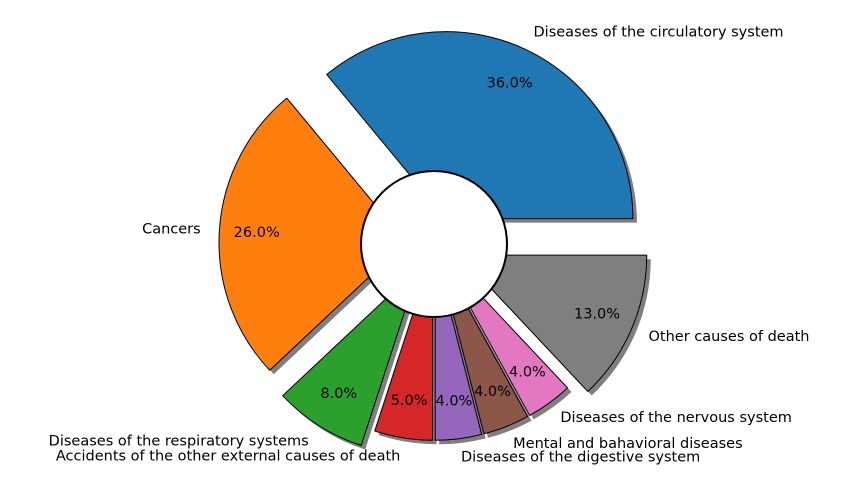  I want to click on category-label-diseases-of-the-digestive-system: Diseases of the digestive system, so click(580, 457).